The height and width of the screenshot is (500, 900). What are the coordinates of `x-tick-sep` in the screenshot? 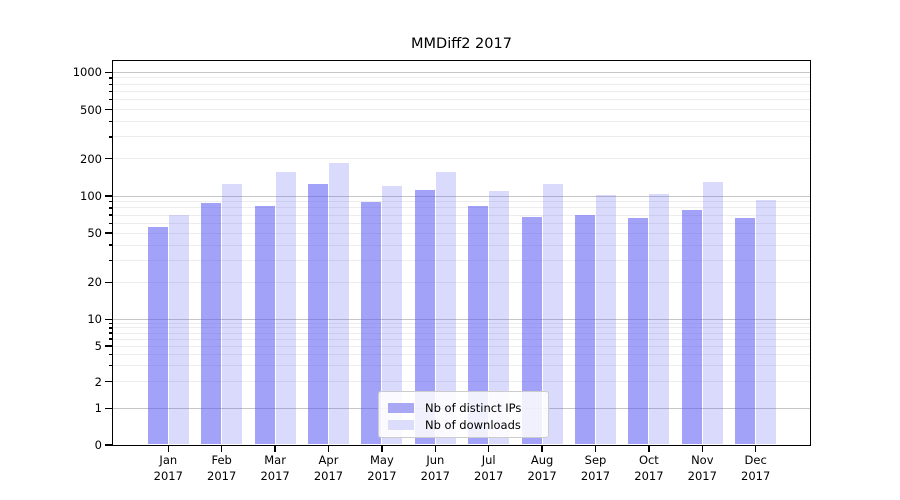 It's located at (595, 449).